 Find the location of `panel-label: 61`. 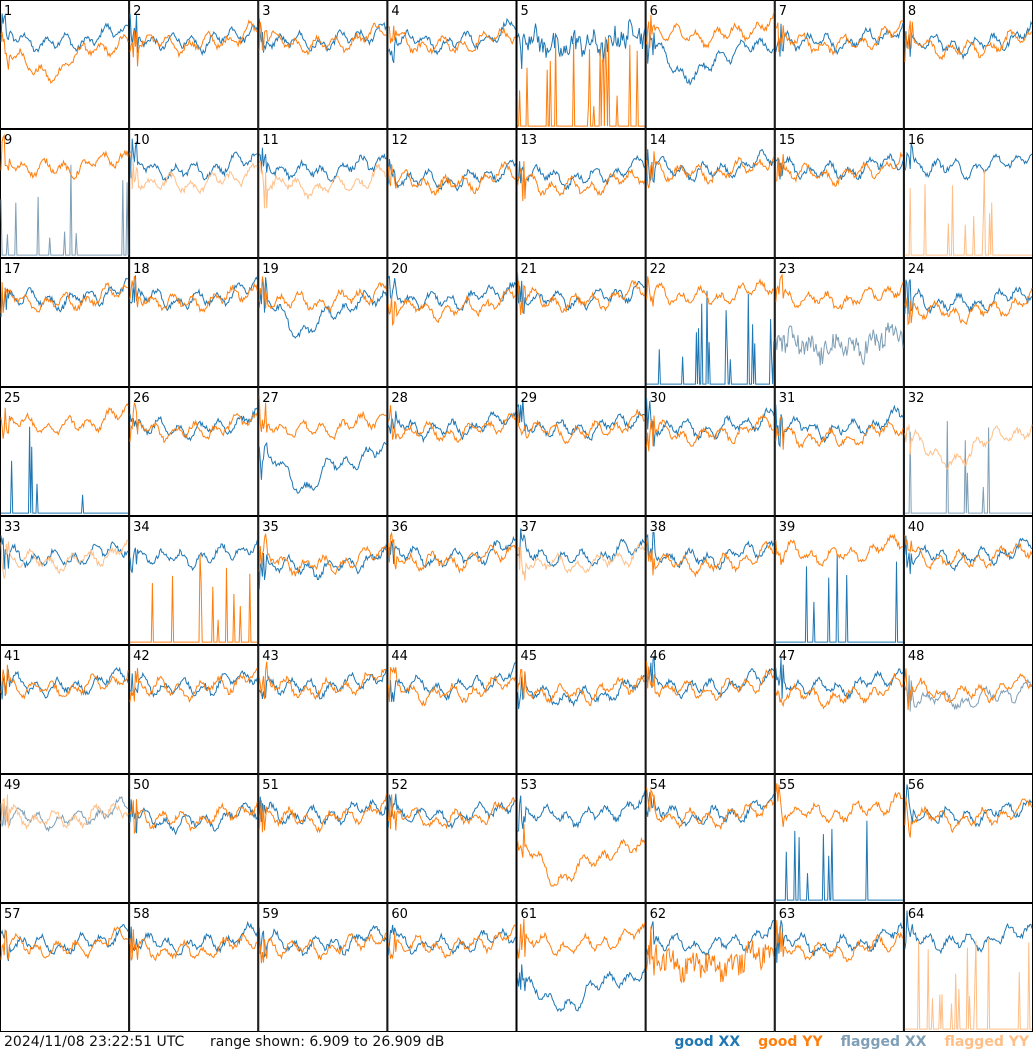

panel-label: 61 is located at coordinates (529, 914).